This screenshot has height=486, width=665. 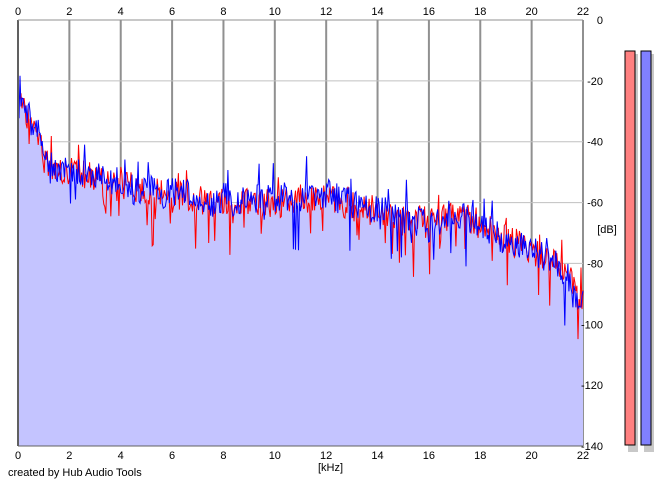 I want to click on x-tick-label-top: 14, so click(x=377, y=12).